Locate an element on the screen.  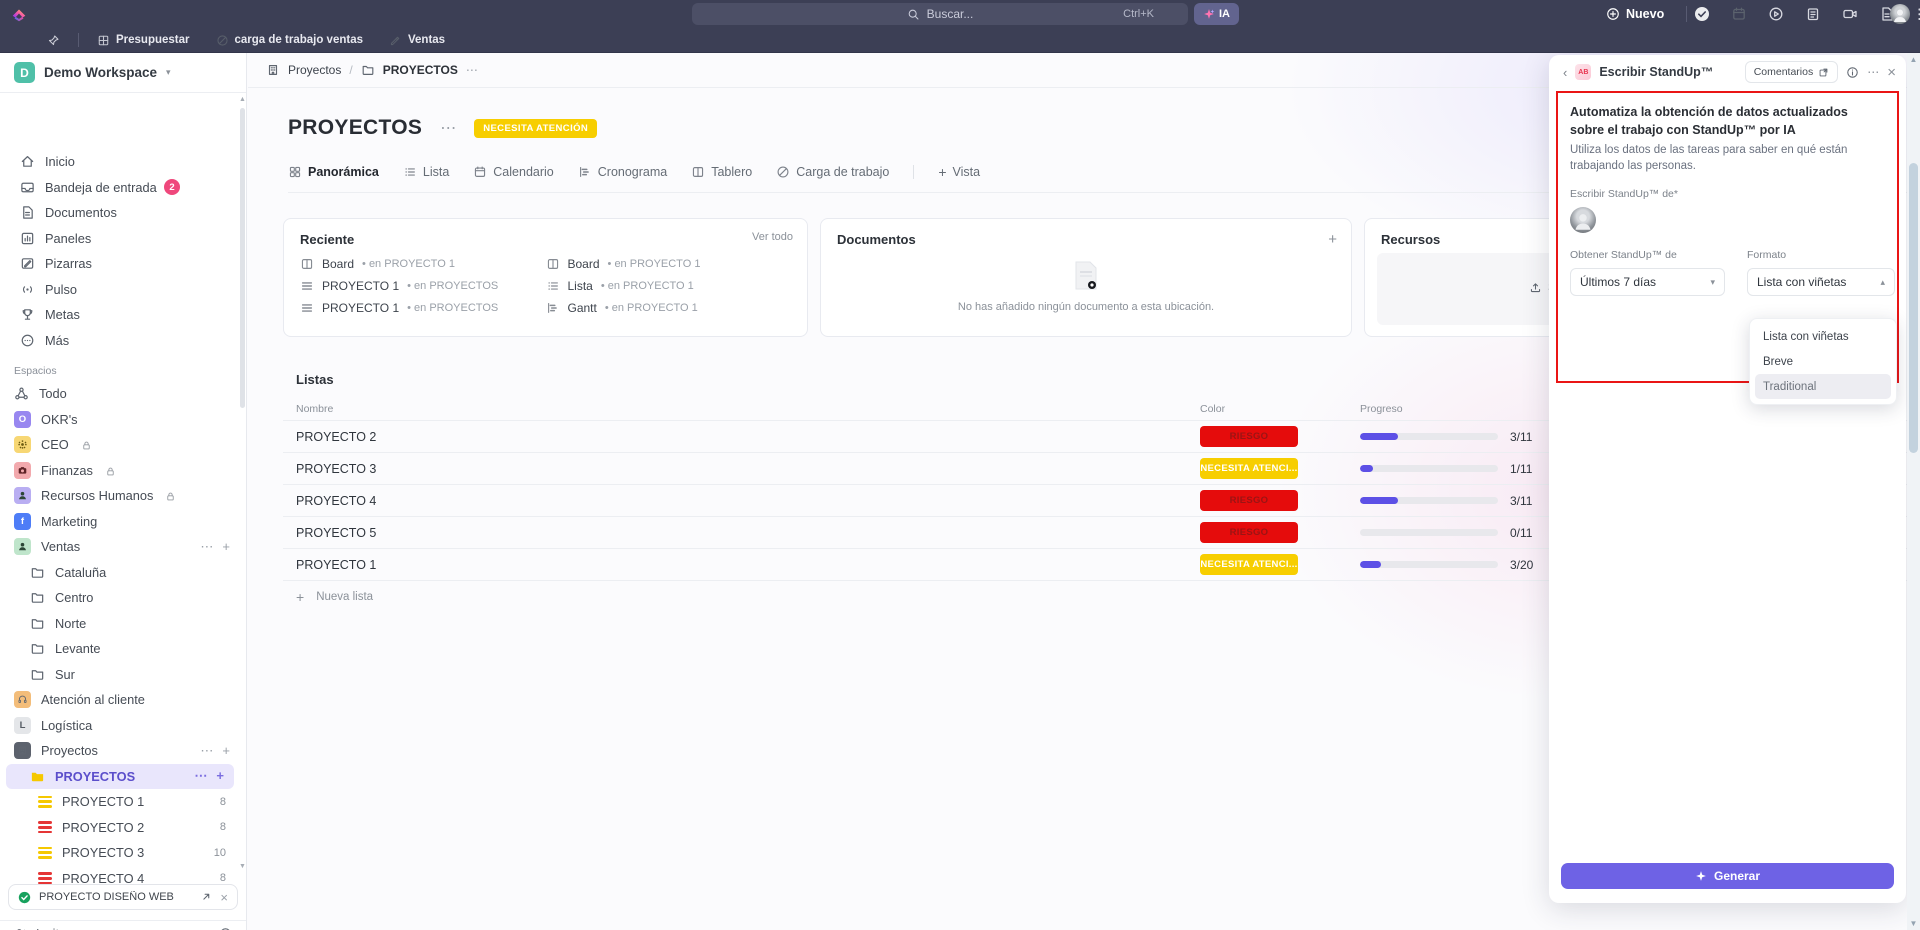
reciente-item-4: Lista • en PROYECTO 1 is located at coordinates (669, 286).